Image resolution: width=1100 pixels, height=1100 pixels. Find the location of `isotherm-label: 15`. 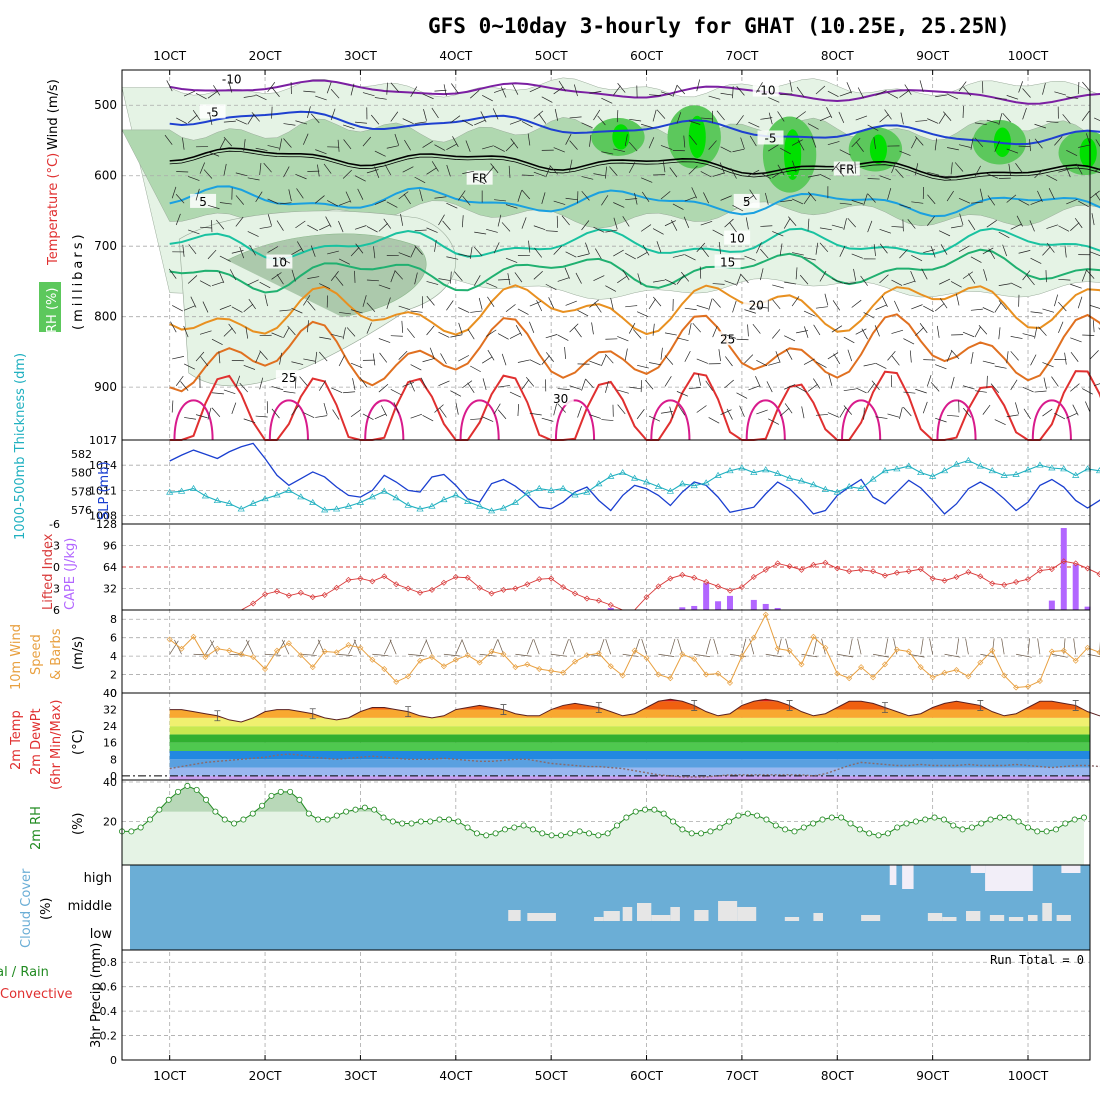

isotherm-label: 15 is located at coordinates (727, 263).